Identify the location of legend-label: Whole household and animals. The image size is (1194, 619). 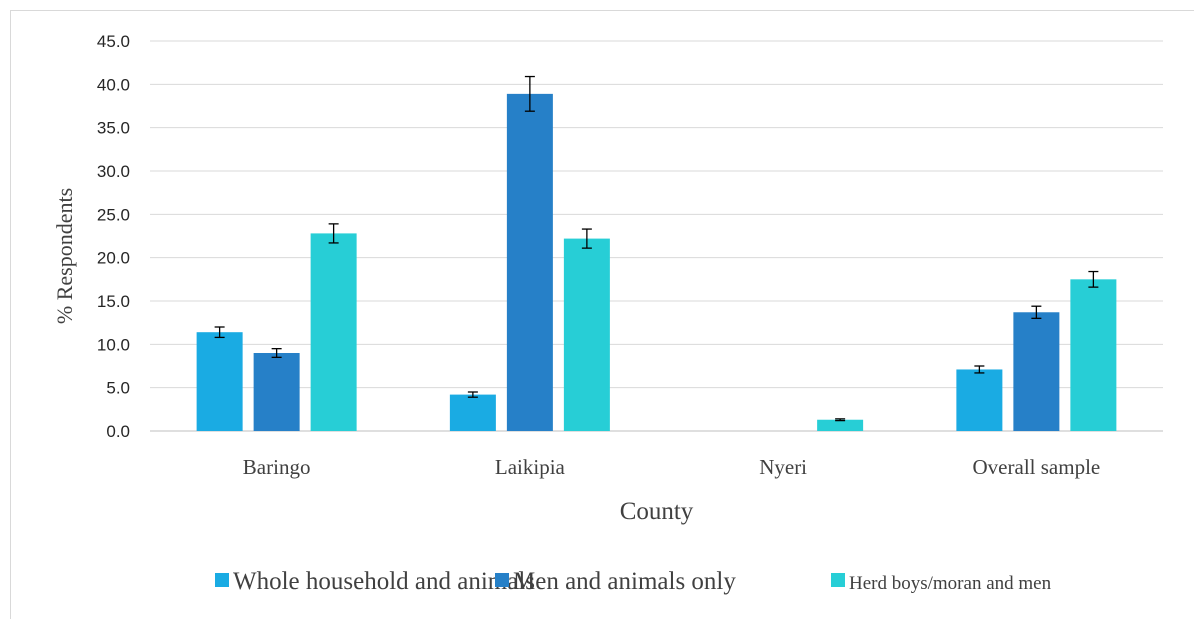
(384, 581).